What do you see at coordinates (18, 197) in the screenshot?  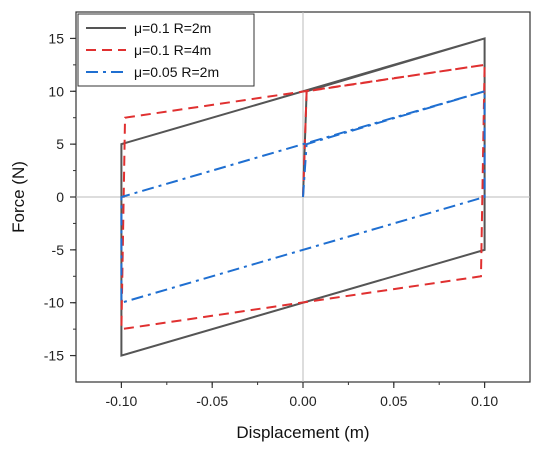 I see `y-axis-title: Force (N)` at bounding box center [18, 197].